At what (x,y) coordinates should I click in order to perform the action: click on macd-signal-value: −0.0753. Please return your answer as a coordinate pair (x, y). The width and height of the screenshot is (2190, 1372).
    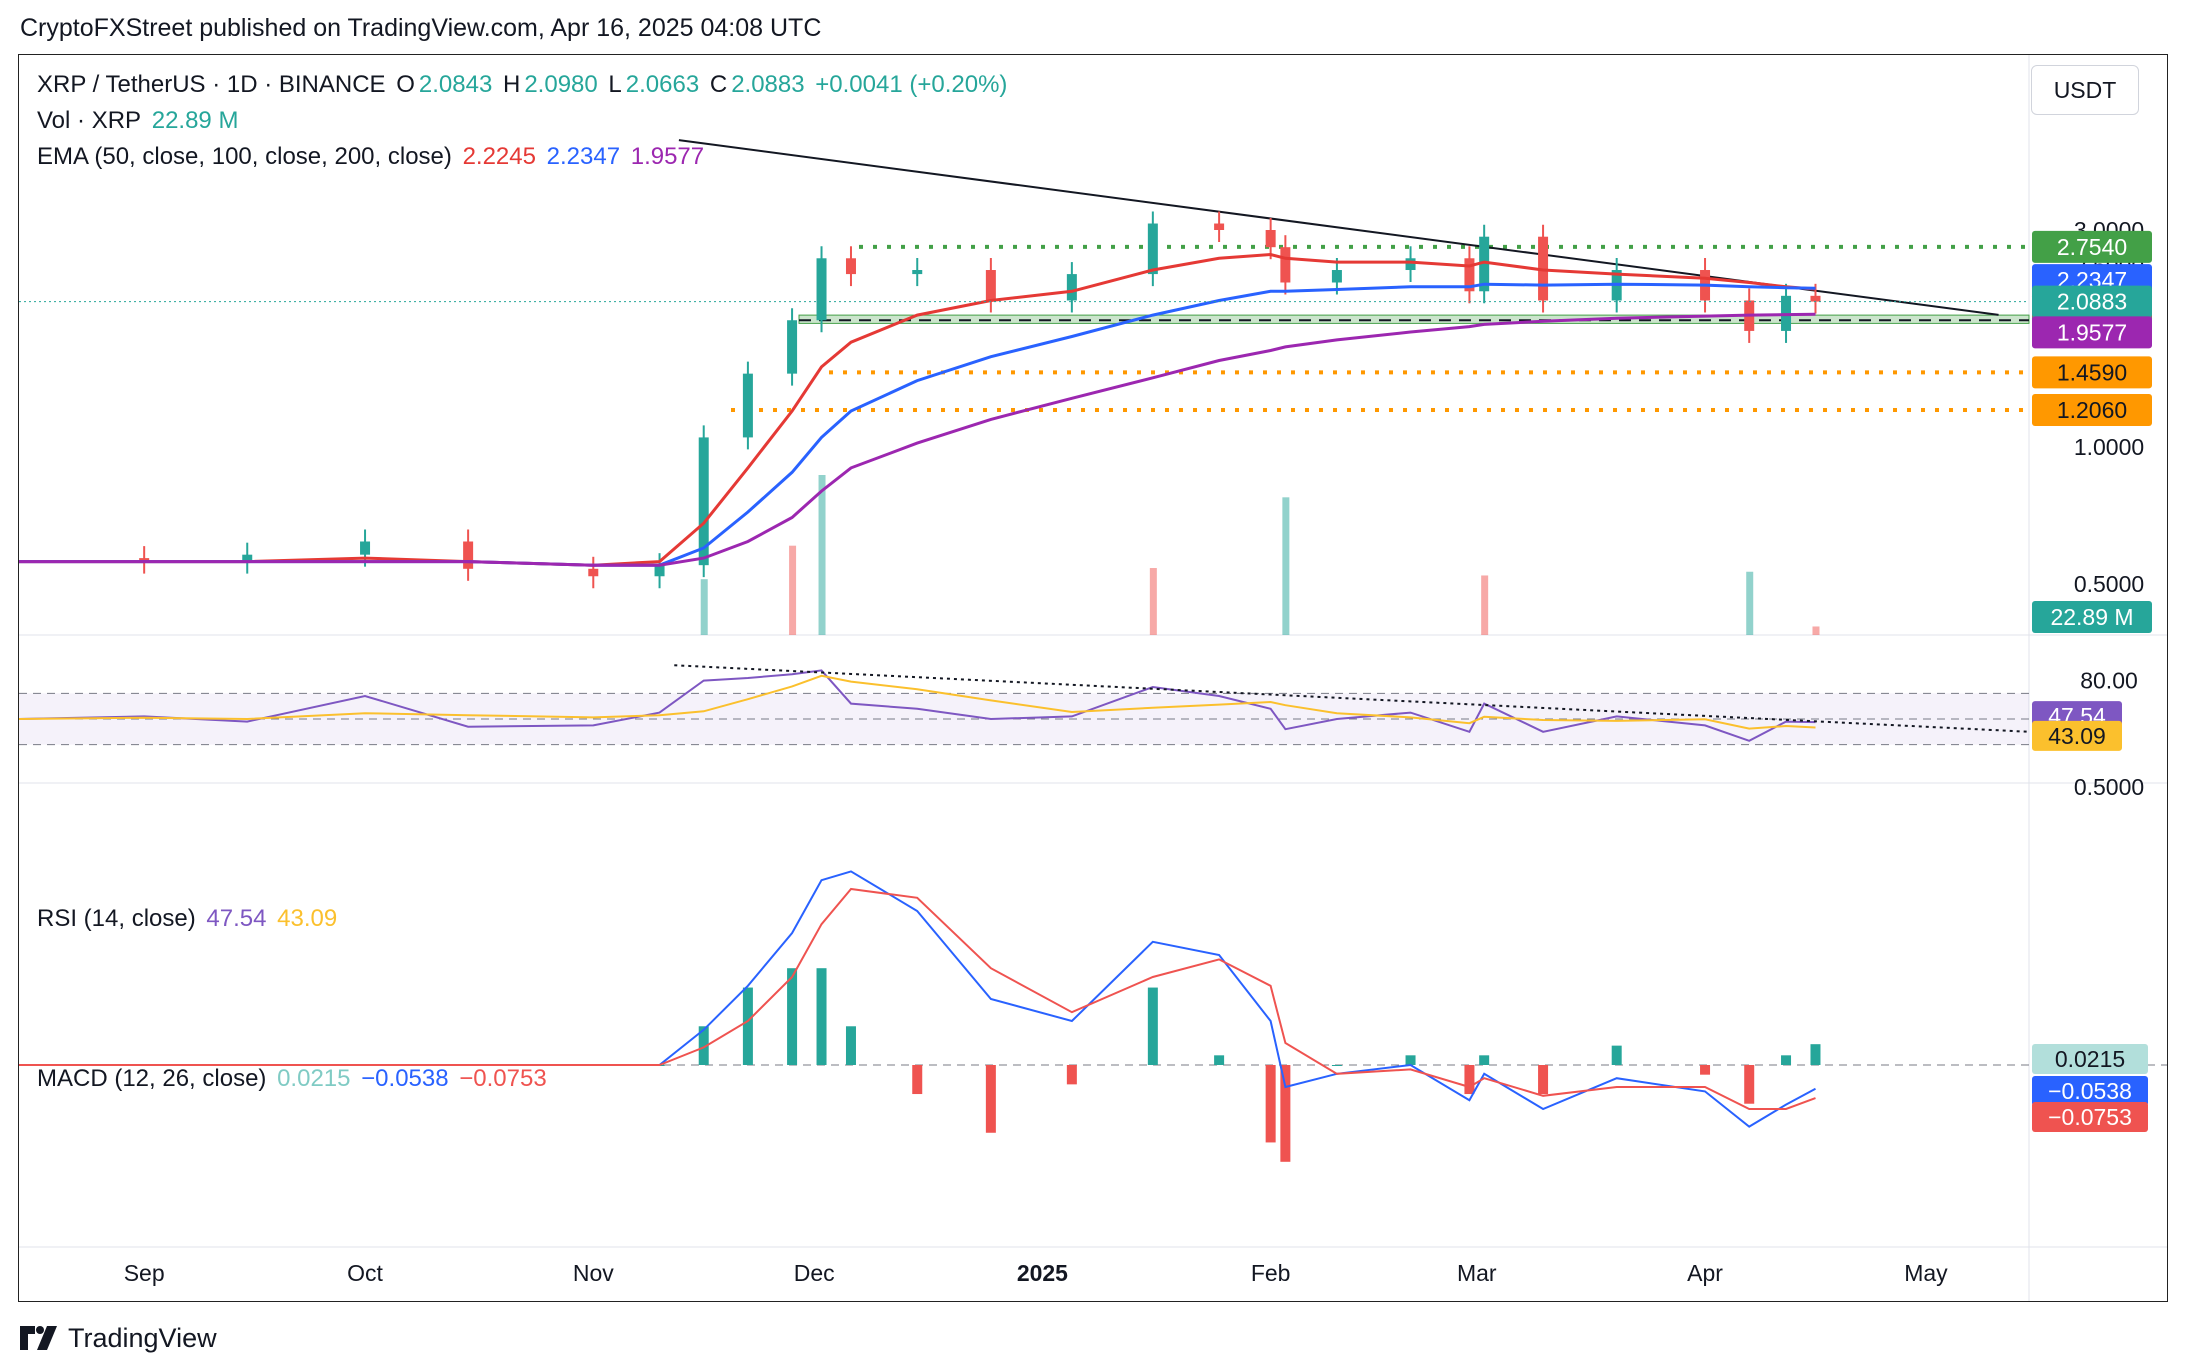
    Looking at the image, I should click on (503, 1078).